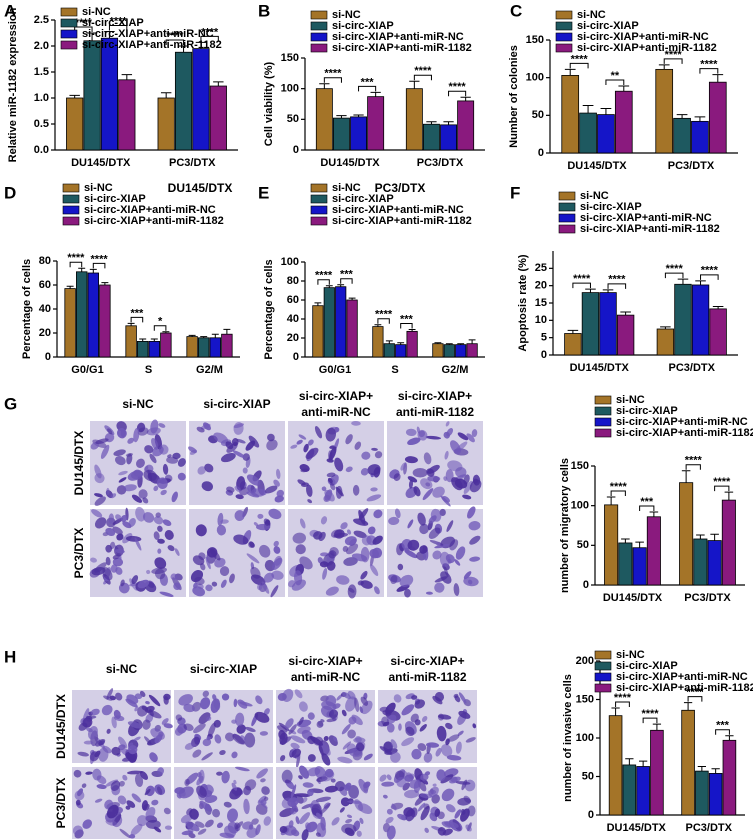 This screenshot has height=840, width=753. I want to click on y-tick-label: 60, so click(45, 285).